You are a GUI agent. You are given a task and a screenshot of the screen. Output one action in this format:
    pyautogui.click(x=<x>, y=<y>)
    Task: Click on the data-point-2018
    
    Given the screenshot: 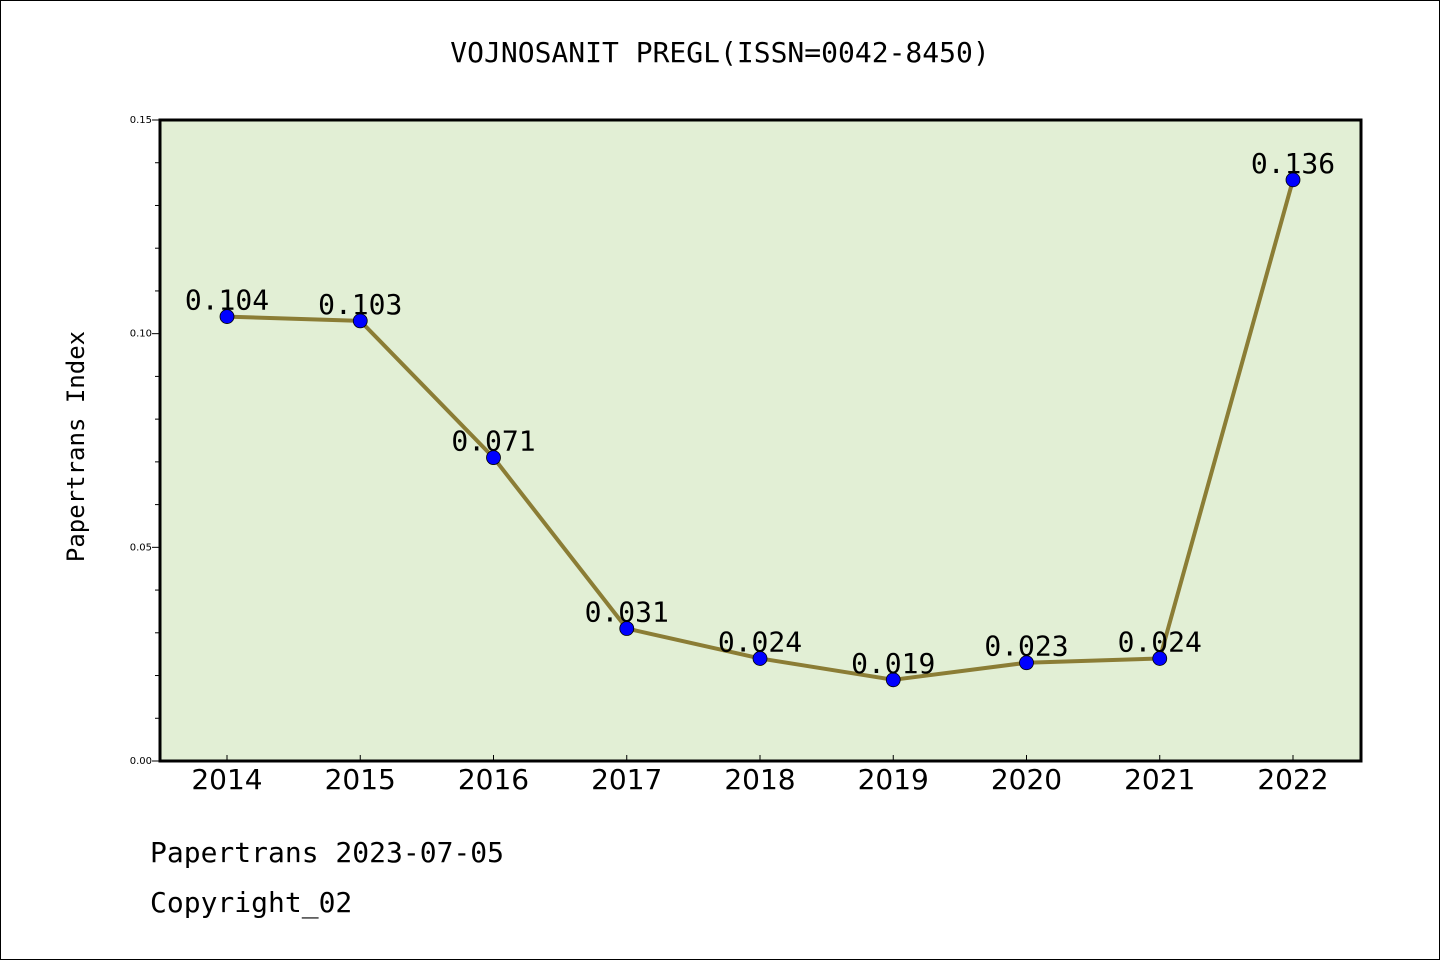 What is the action you would take?
    pyautogui.click(x=760, y=658)
    